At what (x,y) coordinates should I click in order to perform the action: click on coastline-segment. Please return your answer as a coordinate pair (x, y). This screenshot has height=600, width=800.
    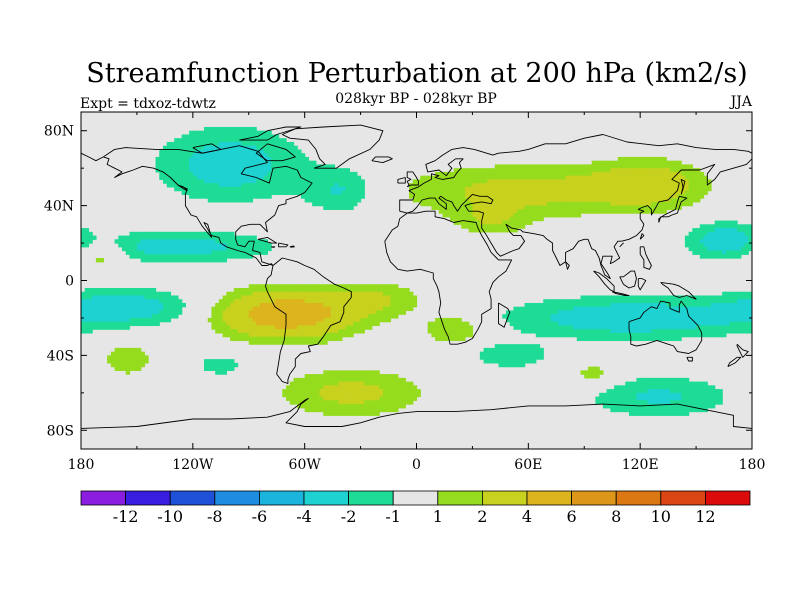
    Looking at the image, I should click on (275, 152).